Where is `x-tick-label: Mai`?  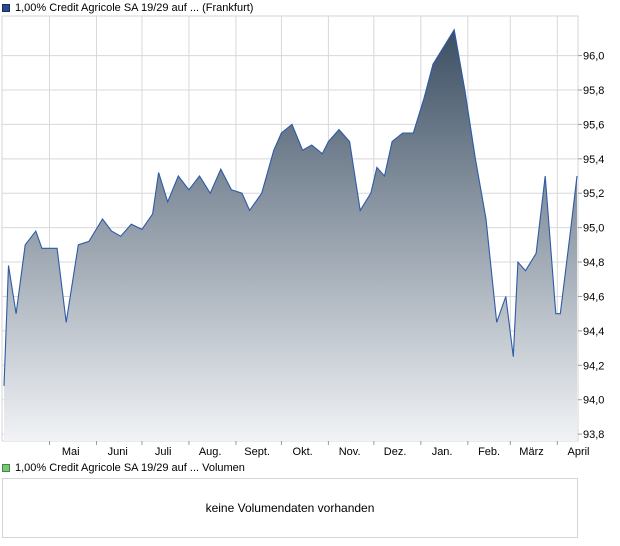
x-tick-label: Mai is located at coordinates (71, 452).